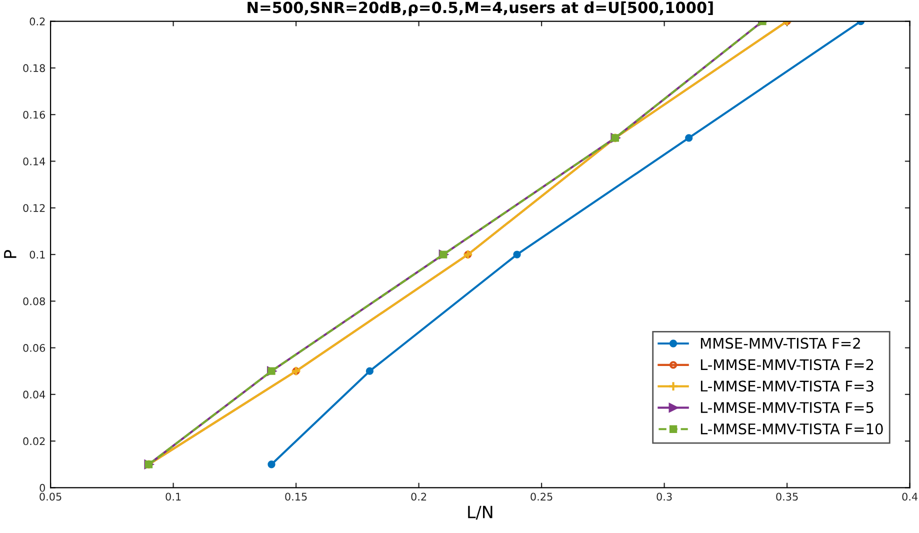 The image size is (919, 533). What do you see at coordinates (780, 343) in the screenshot?
I see `legend-label: MMSE-MMV-TISTA F=2` at bounding box center [780, 343].